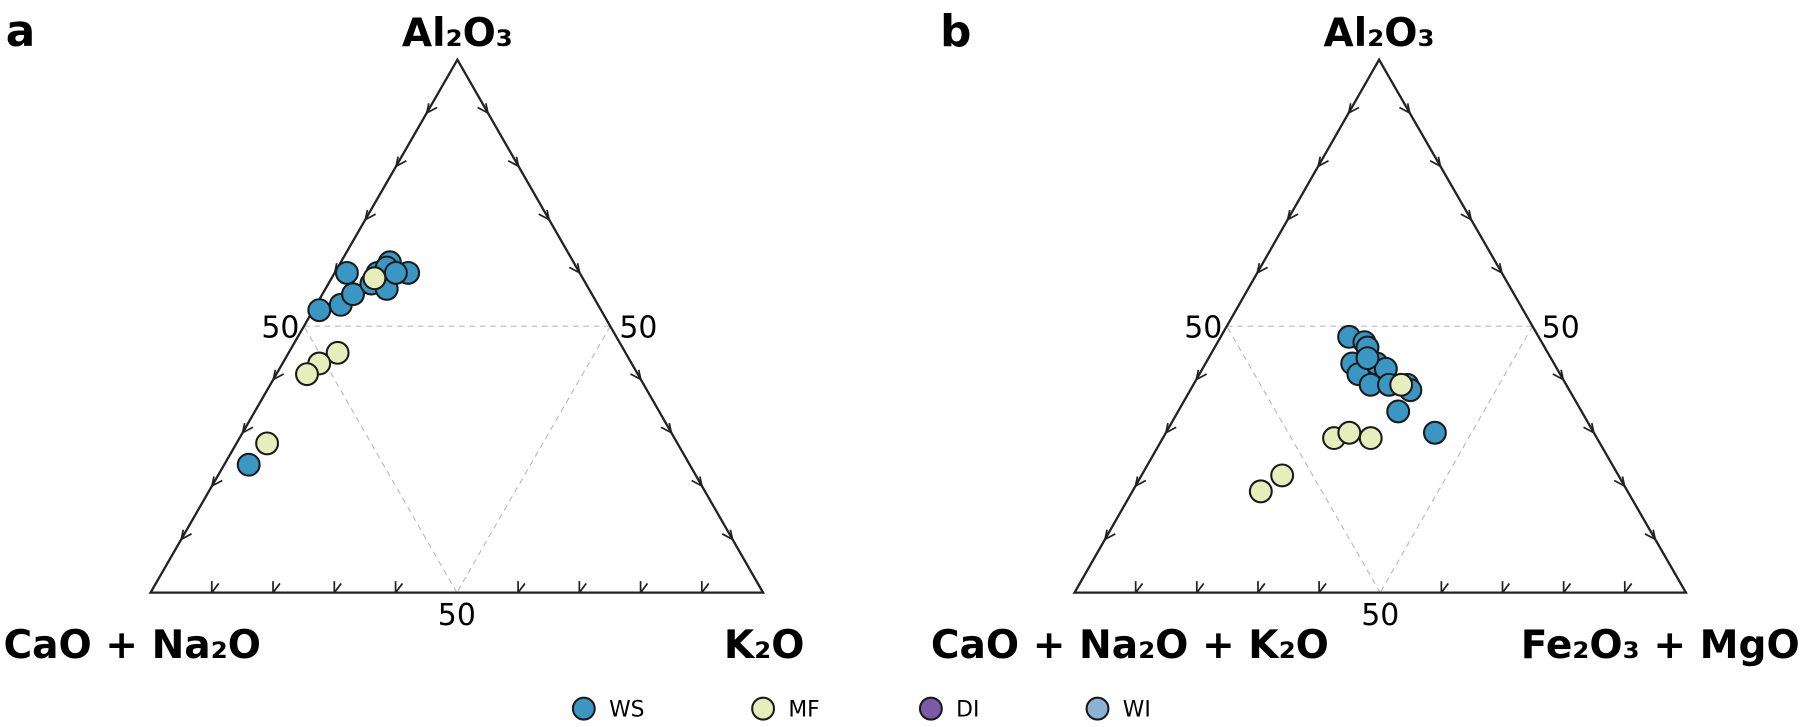  Describe the element at coordinates (1137, 710) in the screenshot. I see `legend-label: WI` at that location.